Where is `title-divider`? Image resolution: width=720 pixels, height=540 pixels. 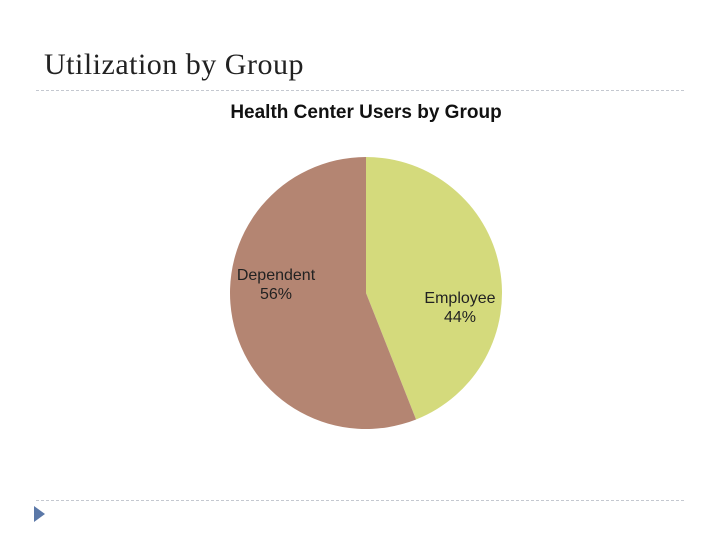
title-divider is located at coordinates (360, 90).